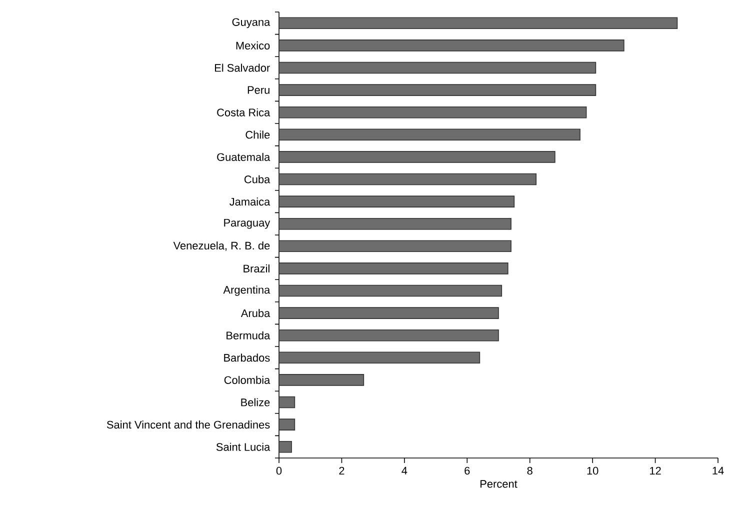 The width and height of the screenshot is (730, 515). I want to click on y-tick-label: Jamaica, so click(250, 202).